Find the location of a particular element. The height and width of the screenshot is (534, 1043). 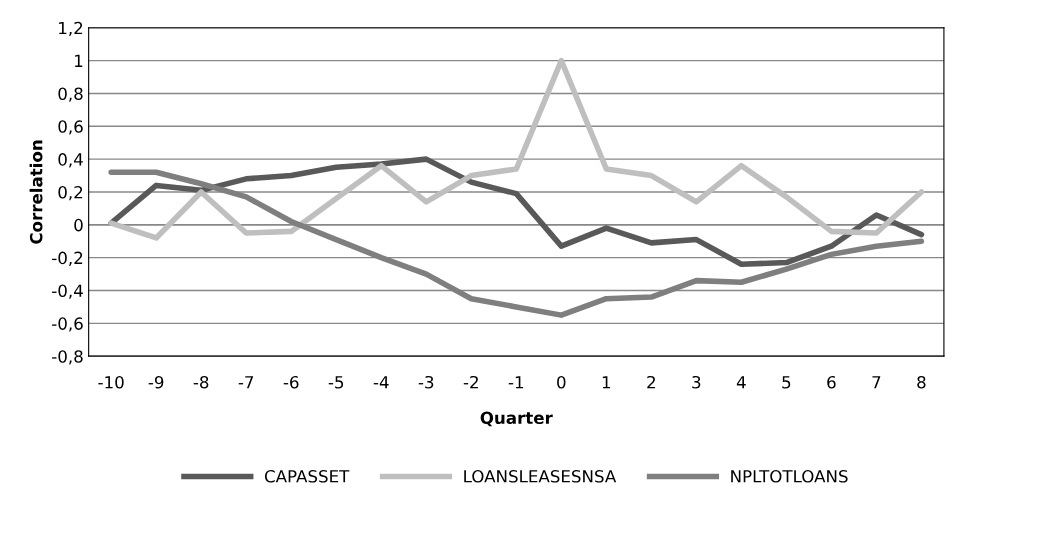

legend-label: CAPASSET is located at coordinates (307, 476).